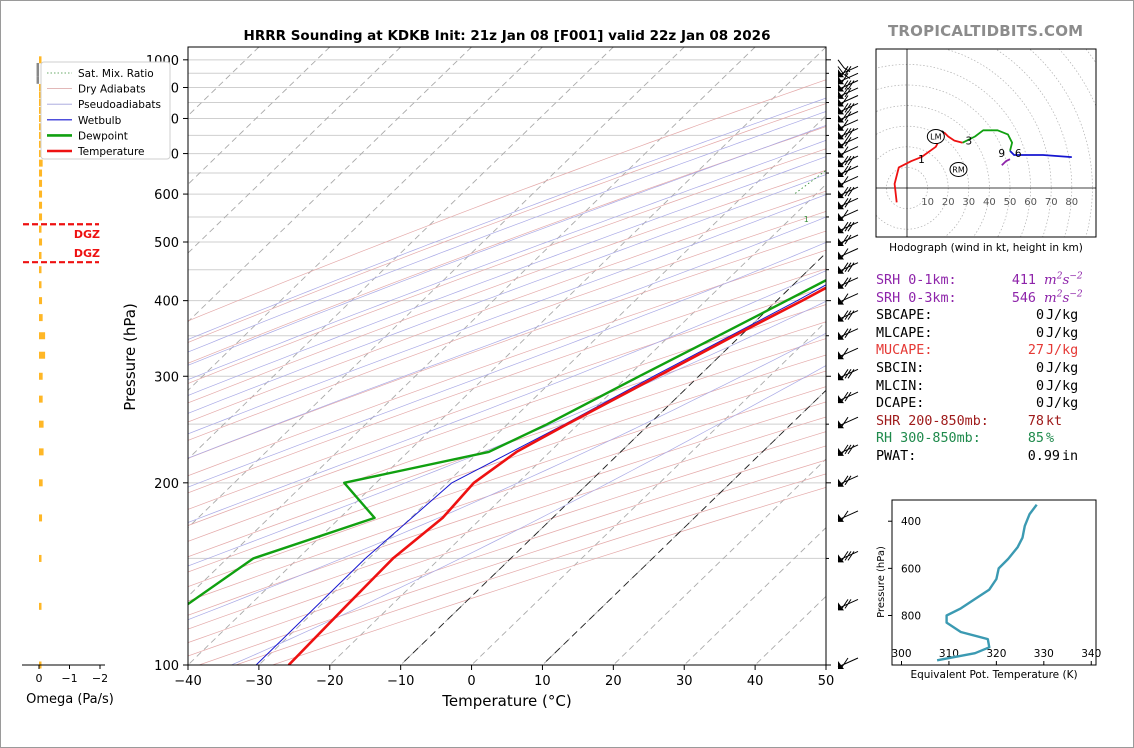  I want to click on x-tick-label: 30, so click(684, 681).